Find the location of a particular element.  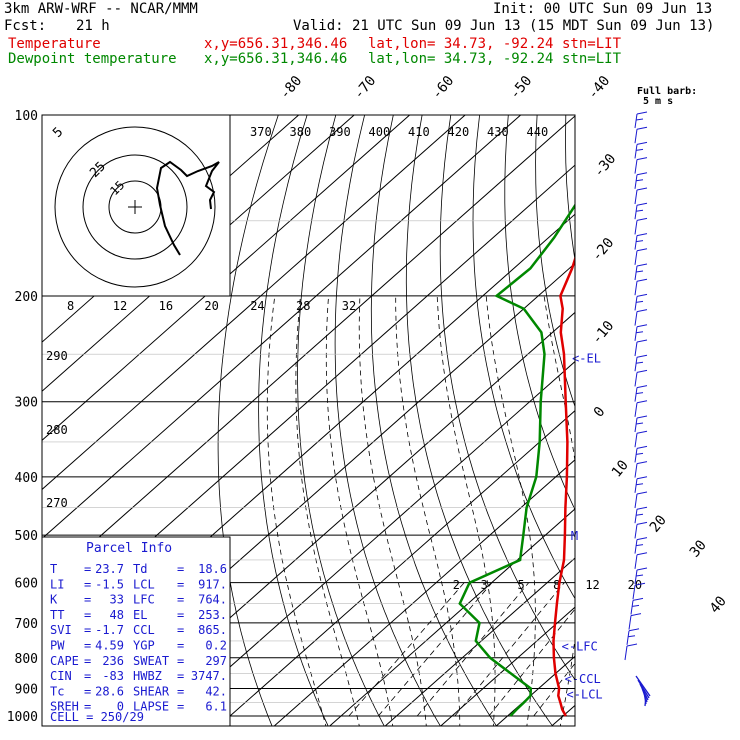

marker-lfc: <-LFC is located at coordinates (580, 647).